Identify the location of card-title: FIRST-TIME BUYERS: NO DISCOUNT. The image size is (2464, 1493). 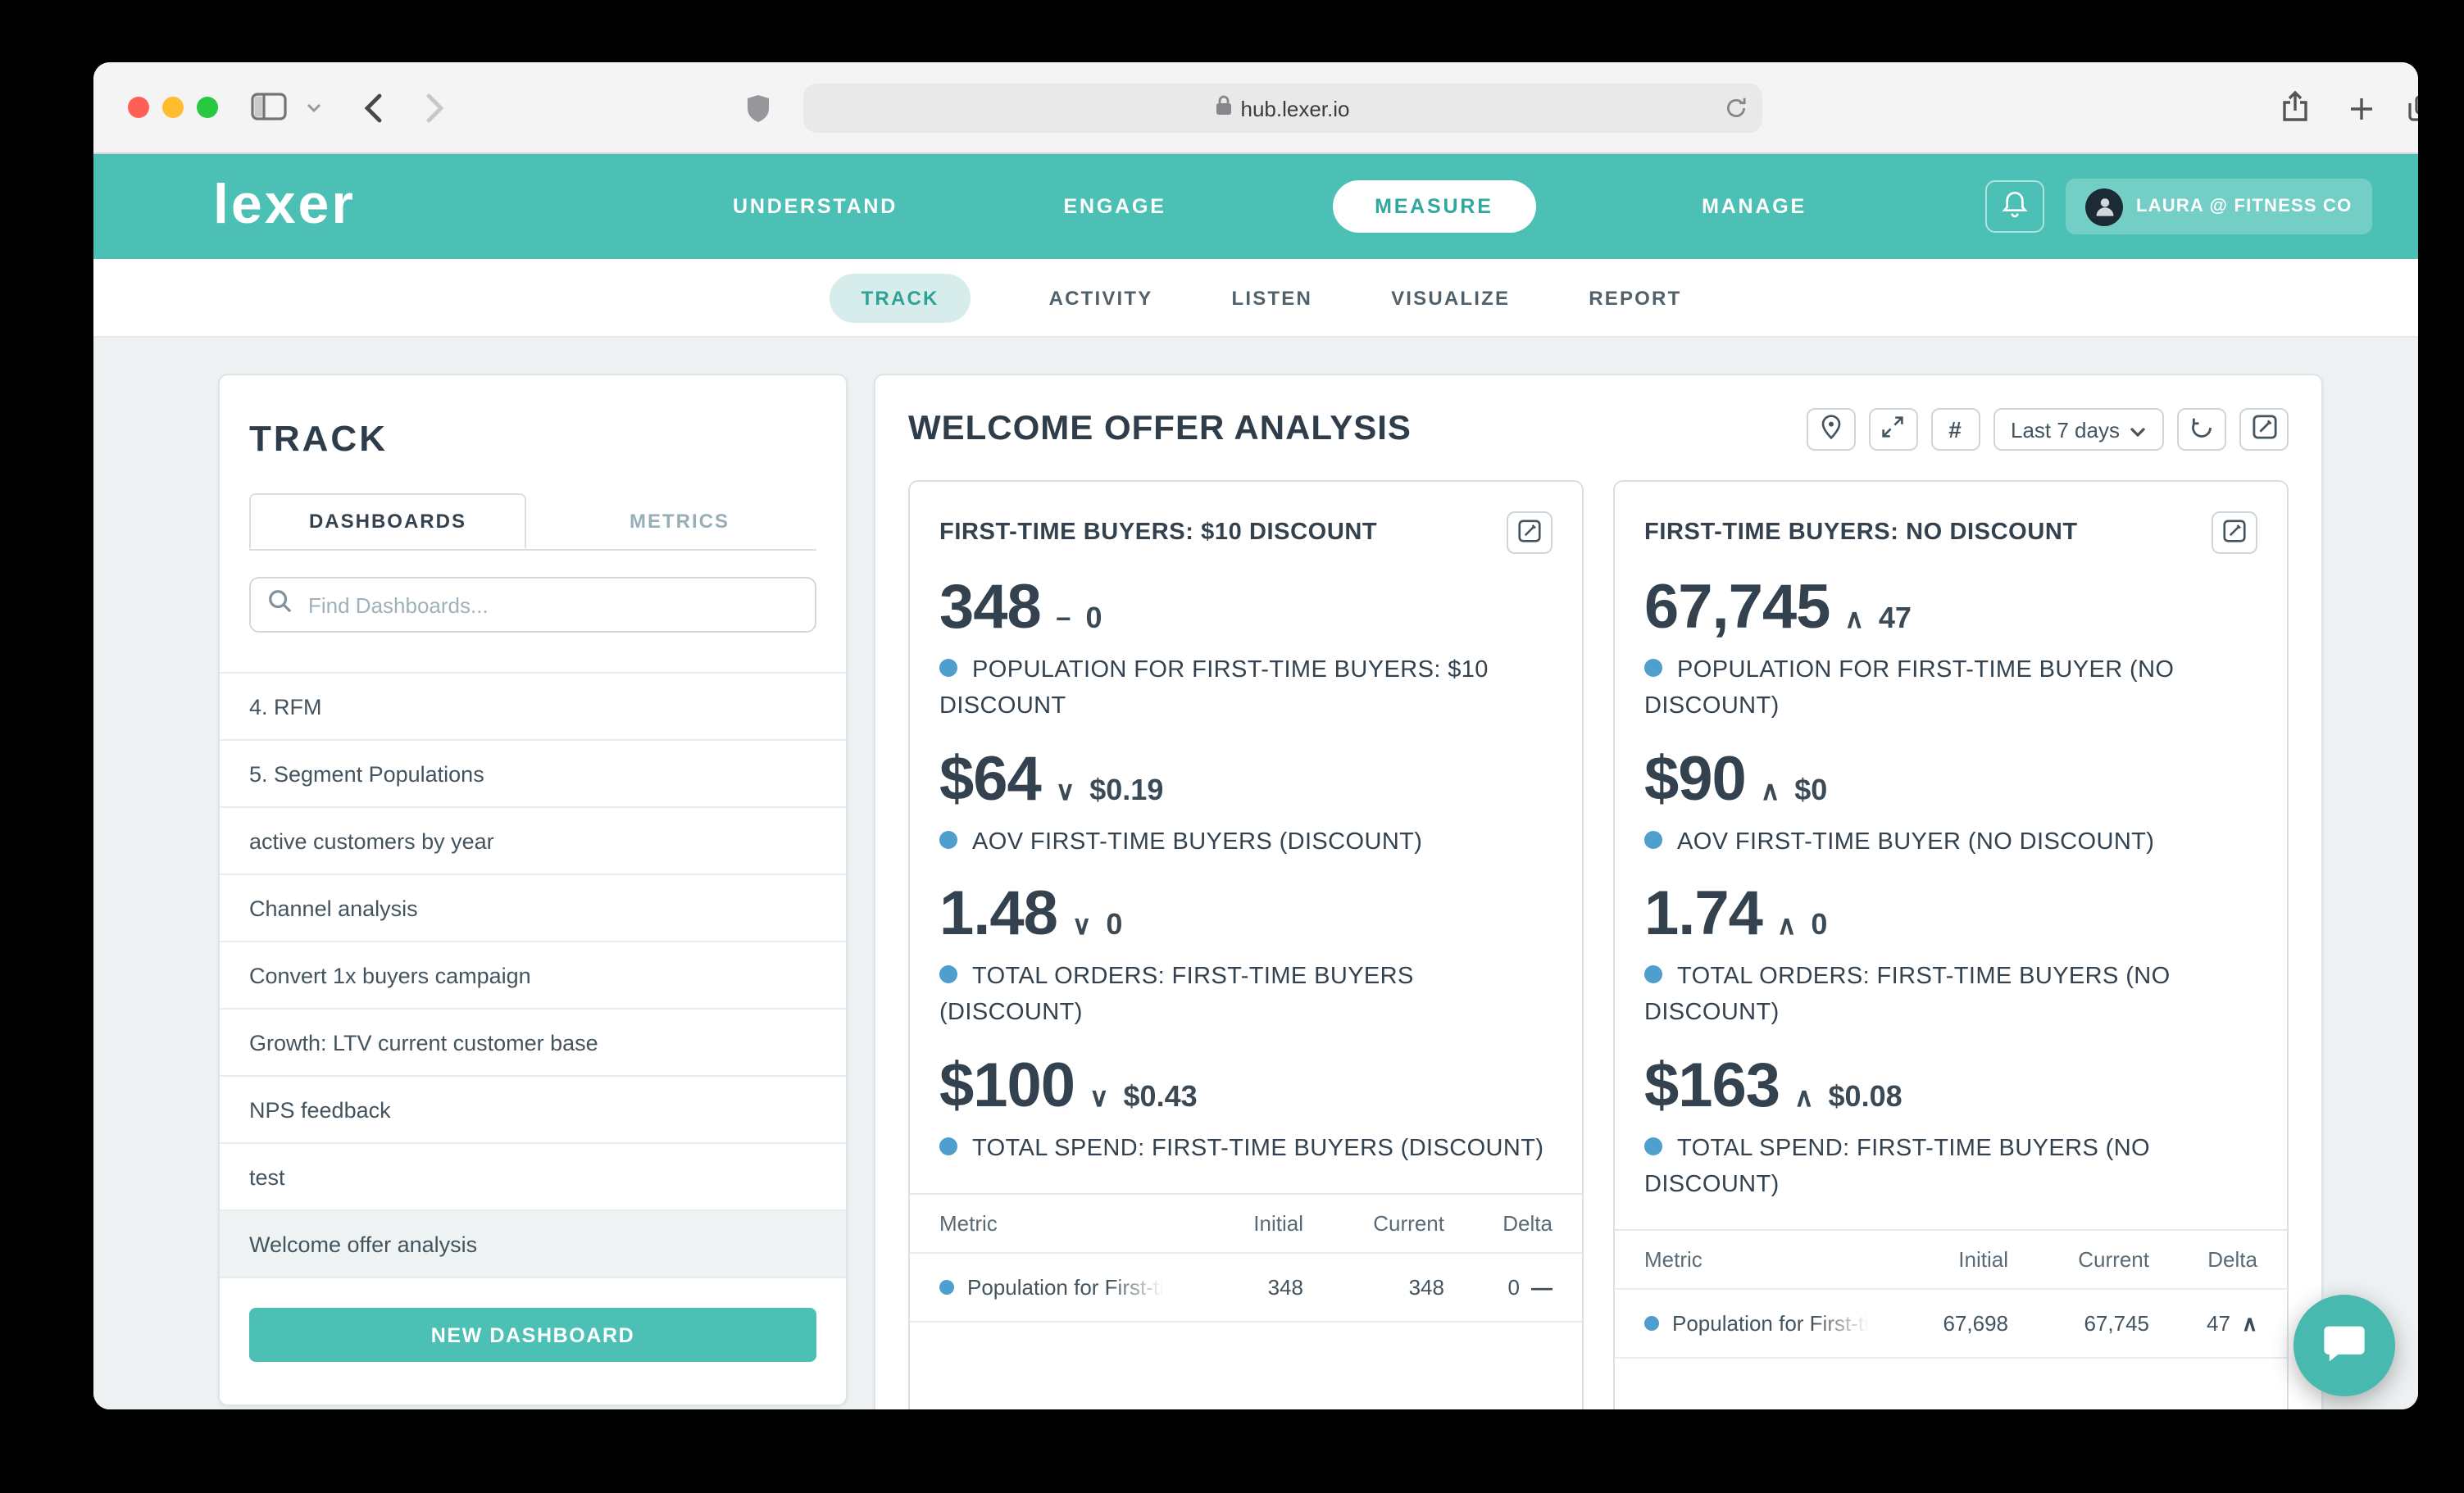
(1861, 533).